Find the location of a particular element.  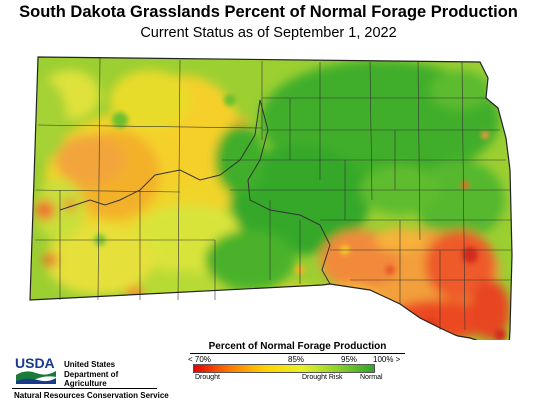

legend-tick-100: 100% > is located at coordinates (387, 359).